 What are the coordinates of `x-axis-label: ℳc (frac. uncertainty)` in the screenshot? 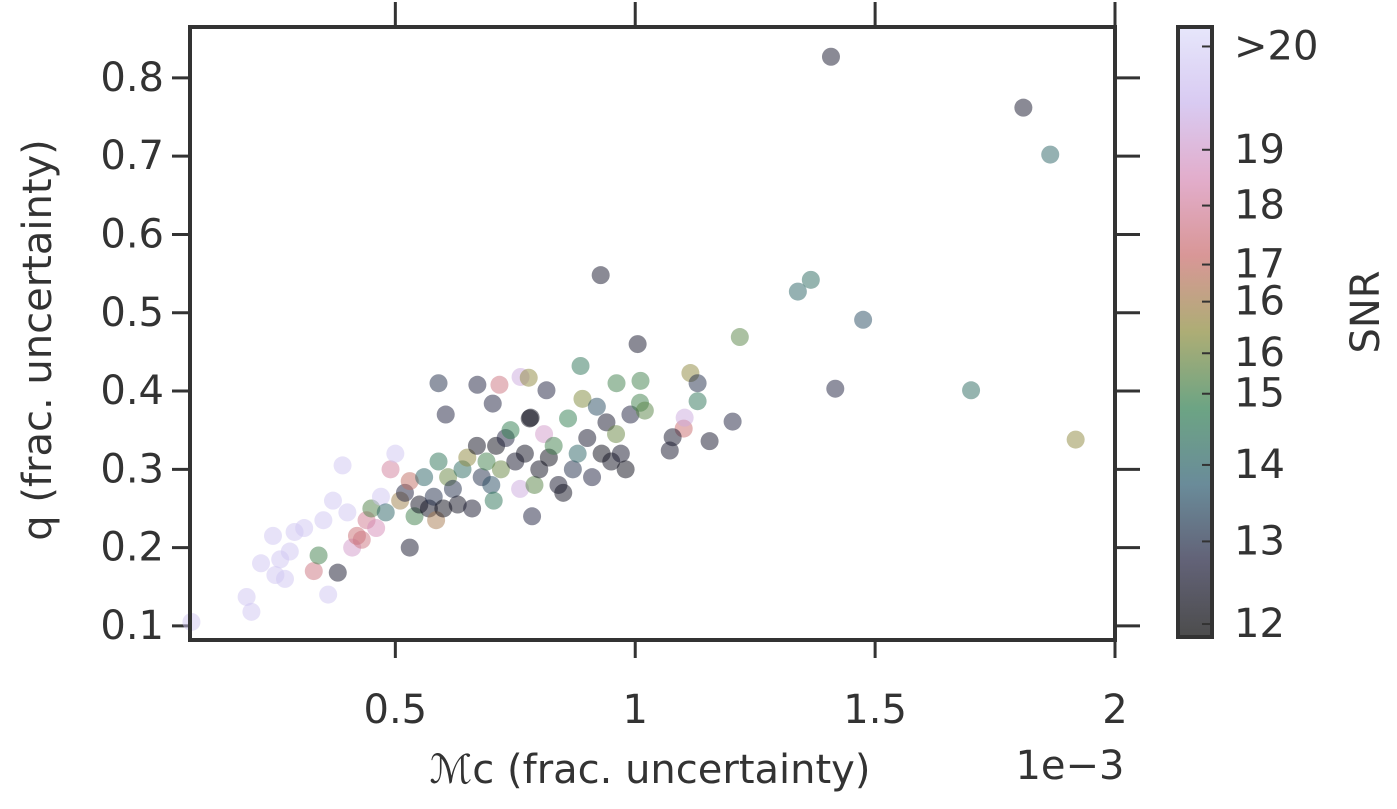 It's located at (650, 770).